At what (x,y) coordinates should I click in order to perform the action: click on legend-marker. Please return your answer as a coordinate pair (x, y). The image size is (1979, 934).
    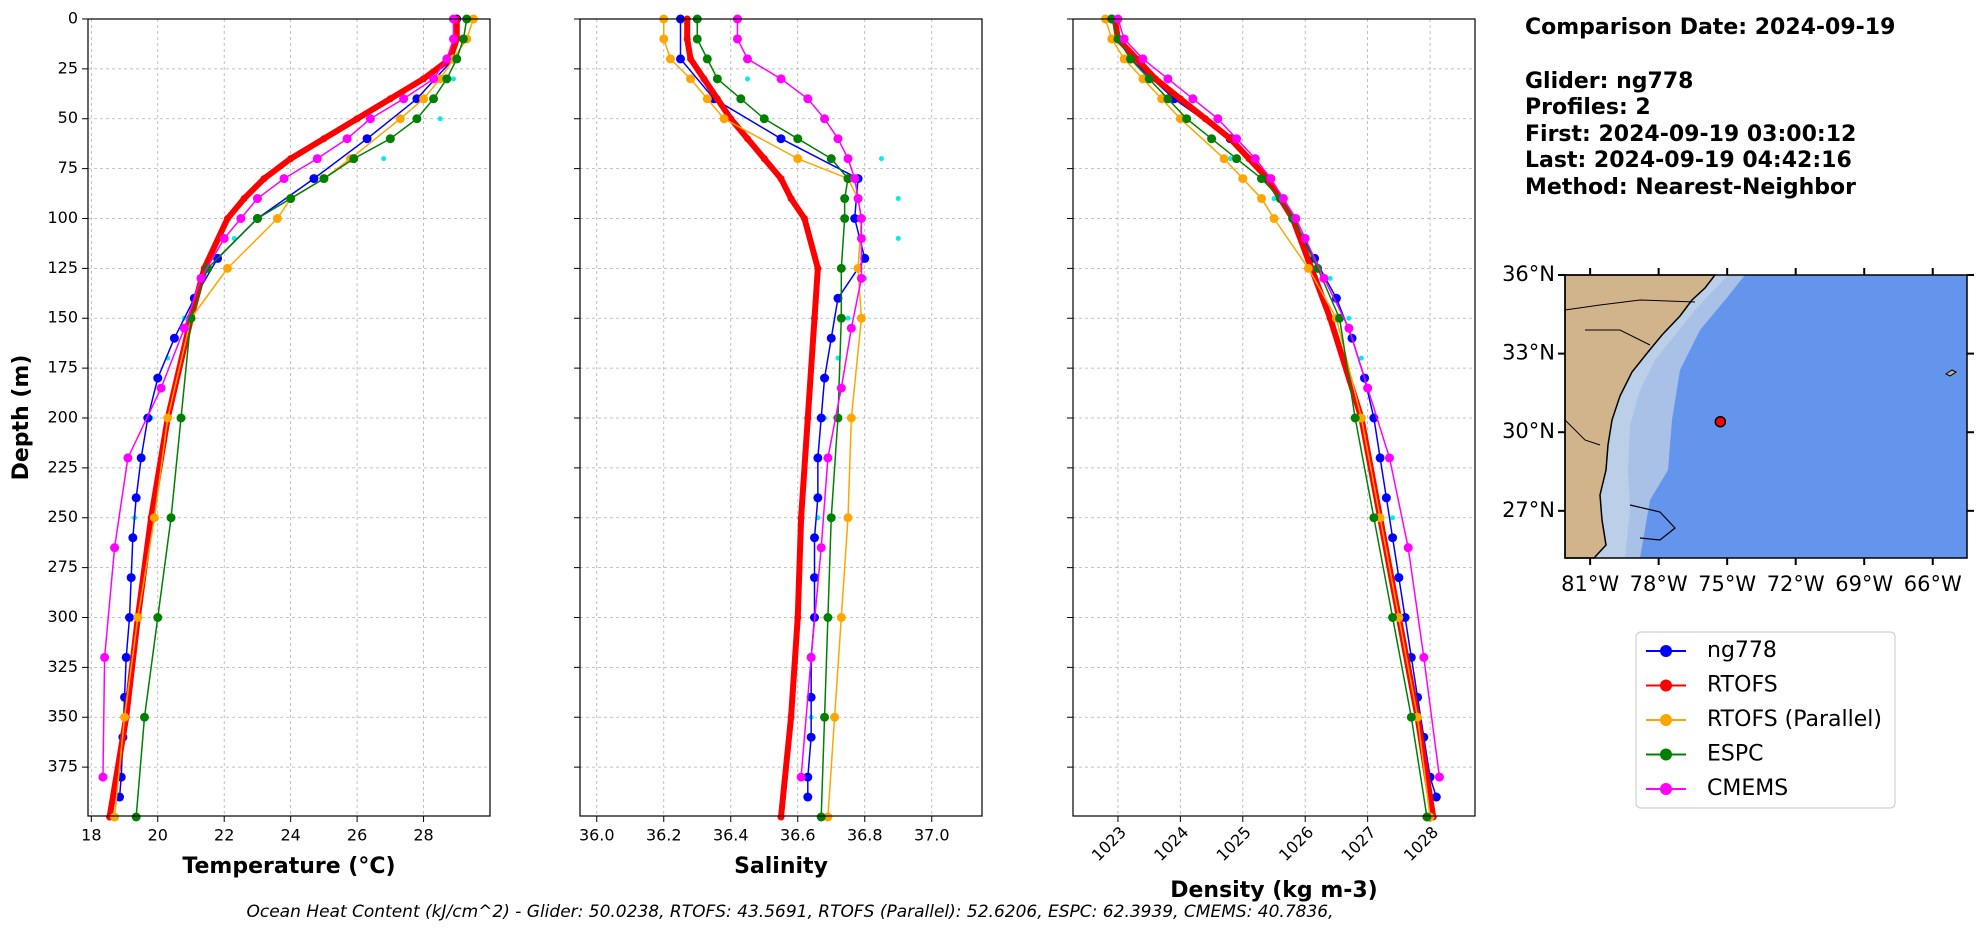
    Looking at the image, I should click on (1666, 685).